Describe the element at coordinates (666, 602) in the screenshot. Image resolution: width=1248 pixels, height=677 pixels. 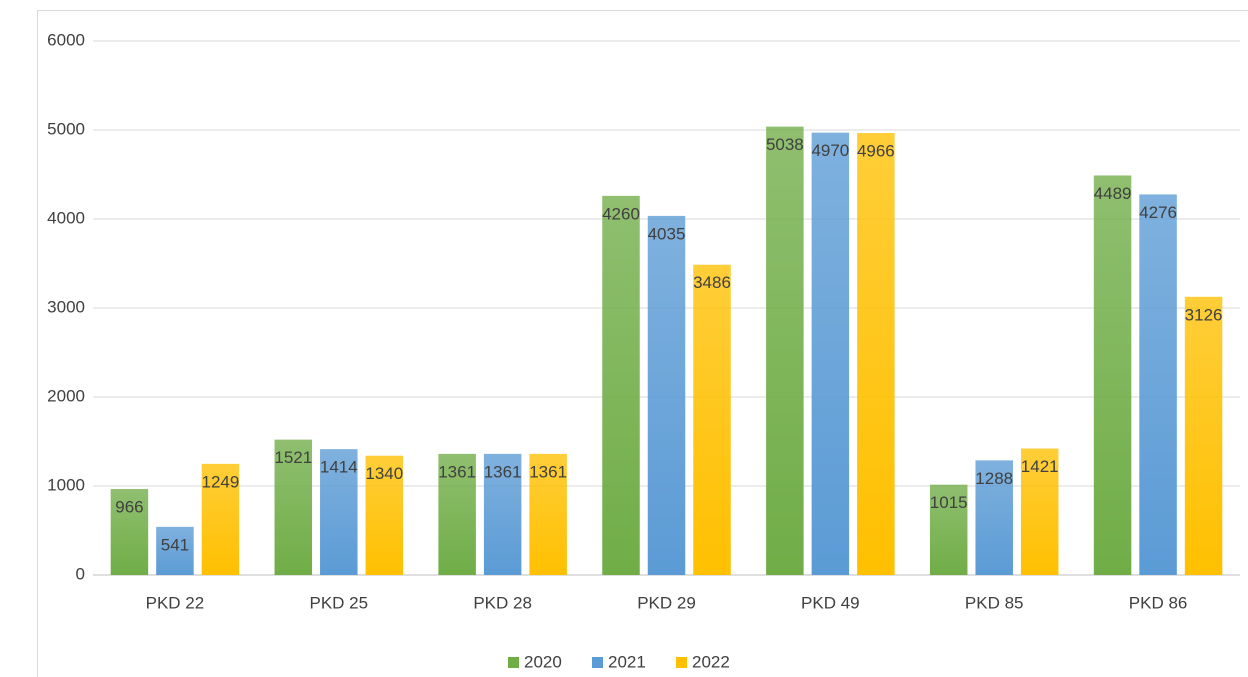
I see `x-tick-label: PKD 29` at that location.